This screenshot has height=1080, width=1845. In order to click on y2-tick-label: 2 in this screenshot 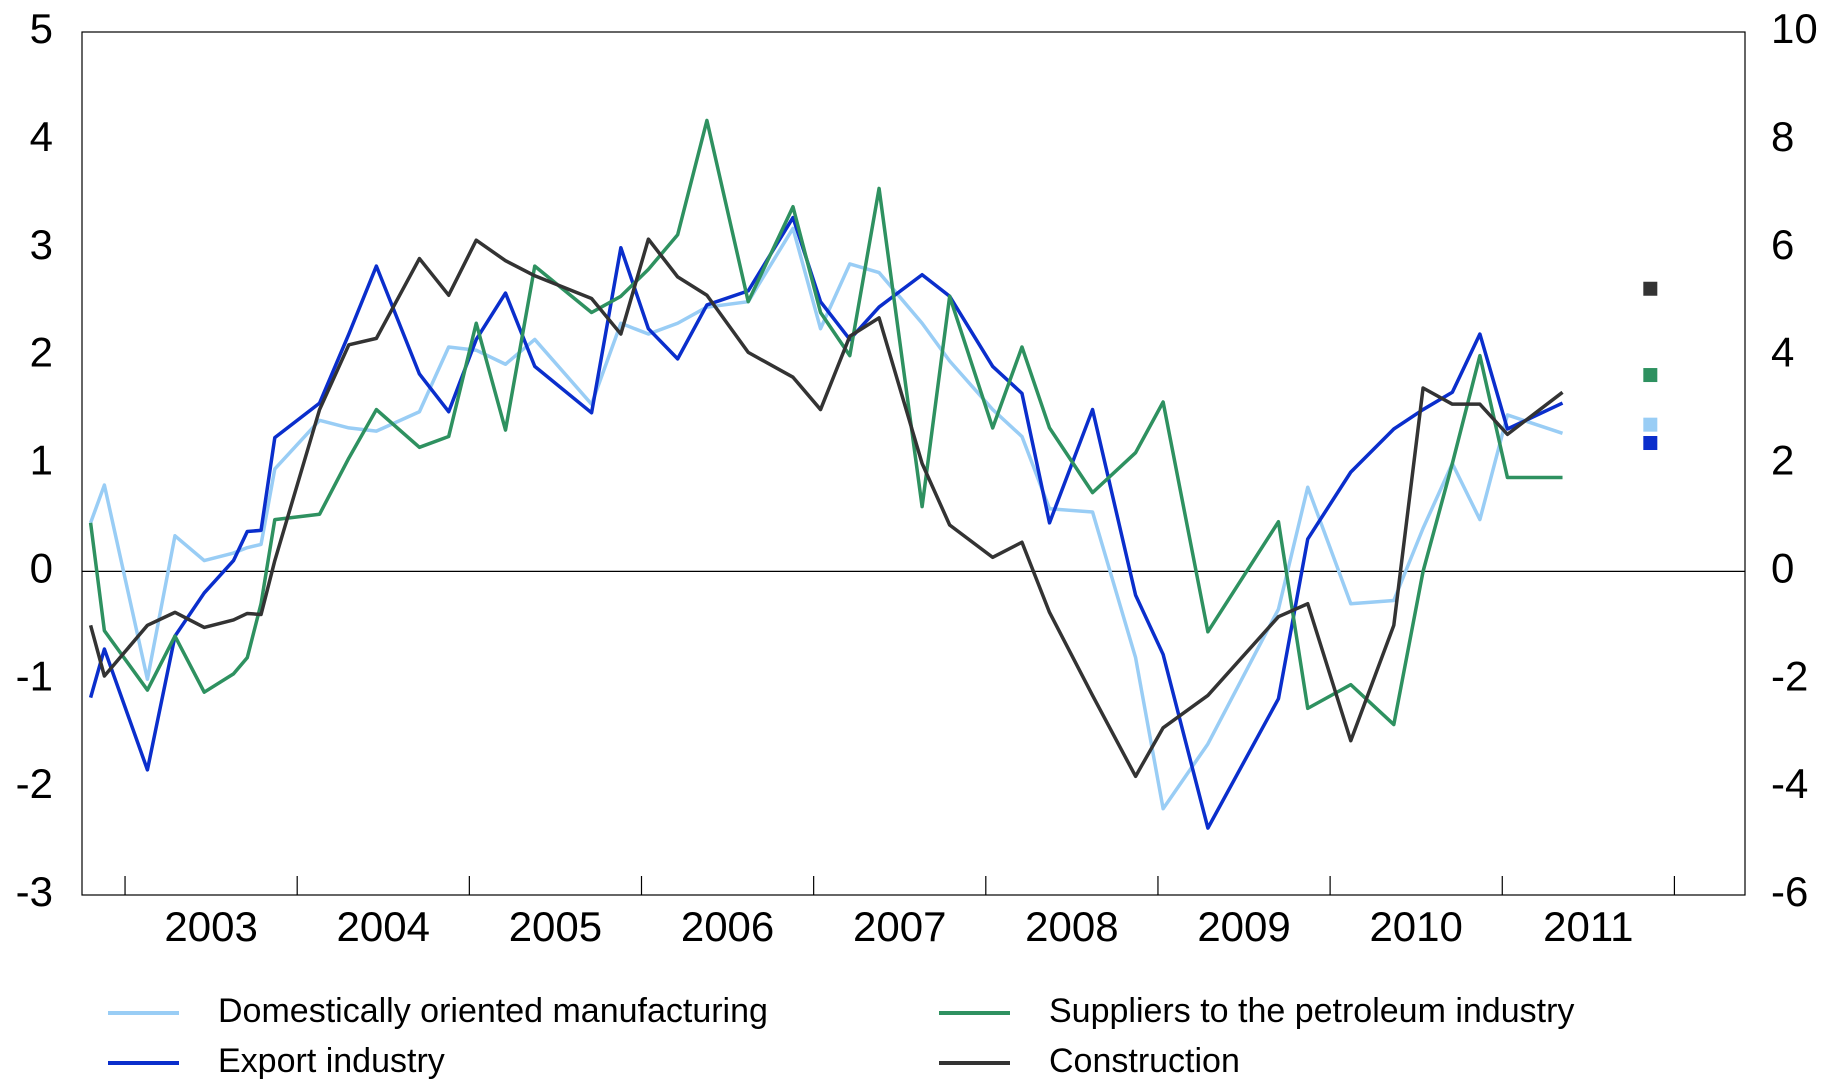, I will do `click(1782, 460)`.